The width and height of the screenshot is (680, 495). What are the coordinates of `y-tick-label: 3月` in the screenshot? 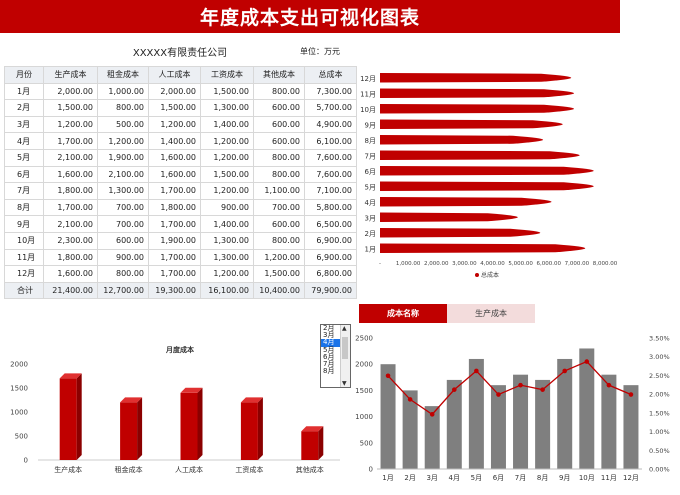 It's located at (370, 218).